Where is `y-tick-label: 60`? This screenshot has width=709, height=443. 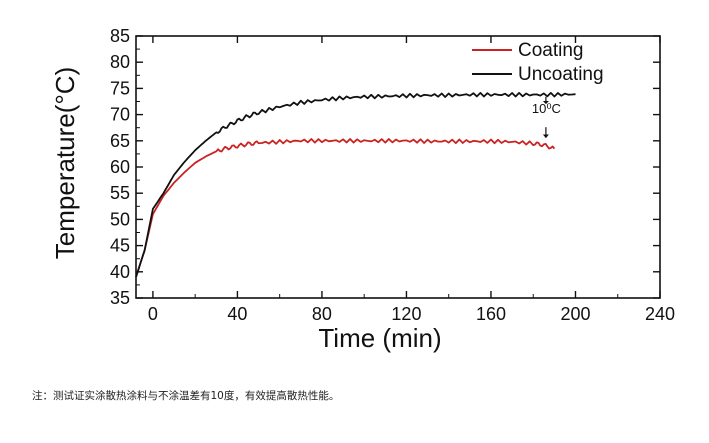
y-tick-label: 60 is located at coordinates (120, 167).